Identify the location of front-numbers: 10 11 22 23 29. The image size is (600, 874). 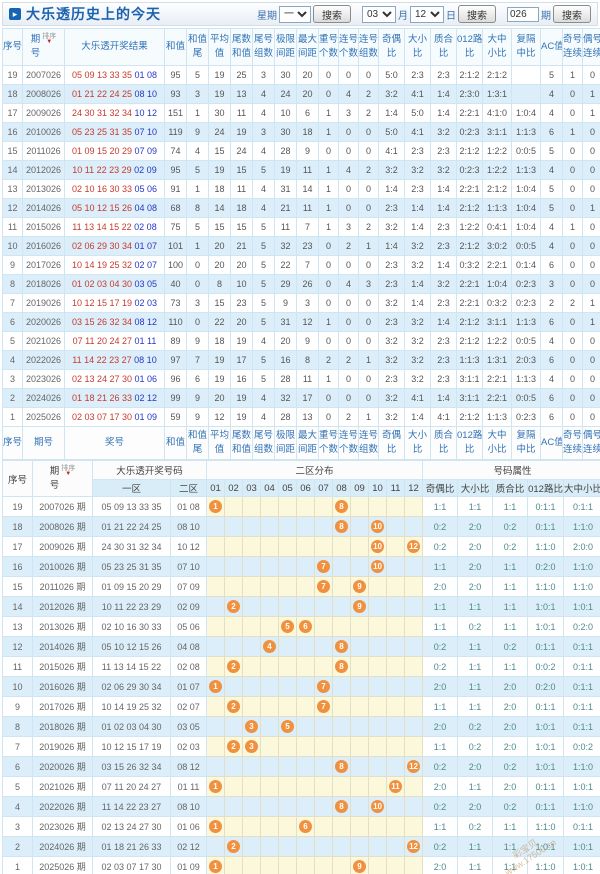
(102, 170).